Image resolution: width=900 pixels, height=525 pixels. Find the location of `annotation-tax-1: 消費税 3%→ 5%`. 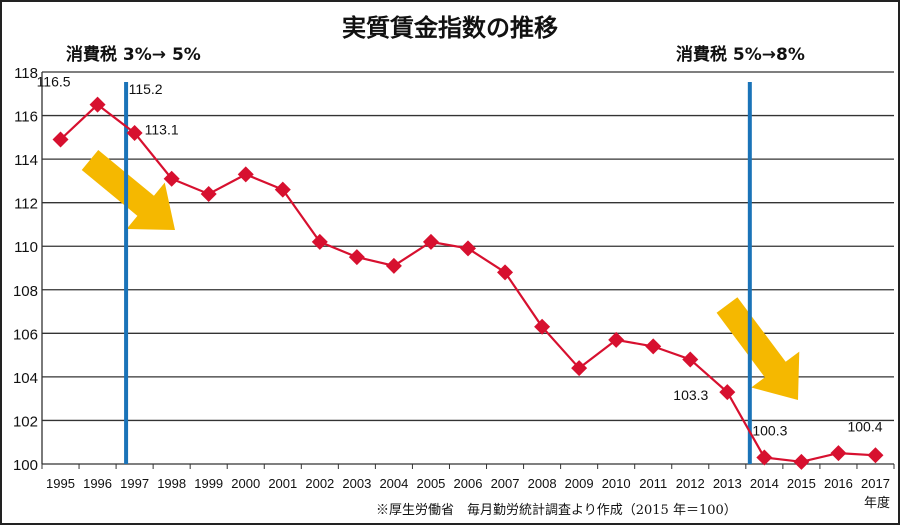

annotation-tax-1: 消費税 3%→ 5% is located at coordinates (133, 54).